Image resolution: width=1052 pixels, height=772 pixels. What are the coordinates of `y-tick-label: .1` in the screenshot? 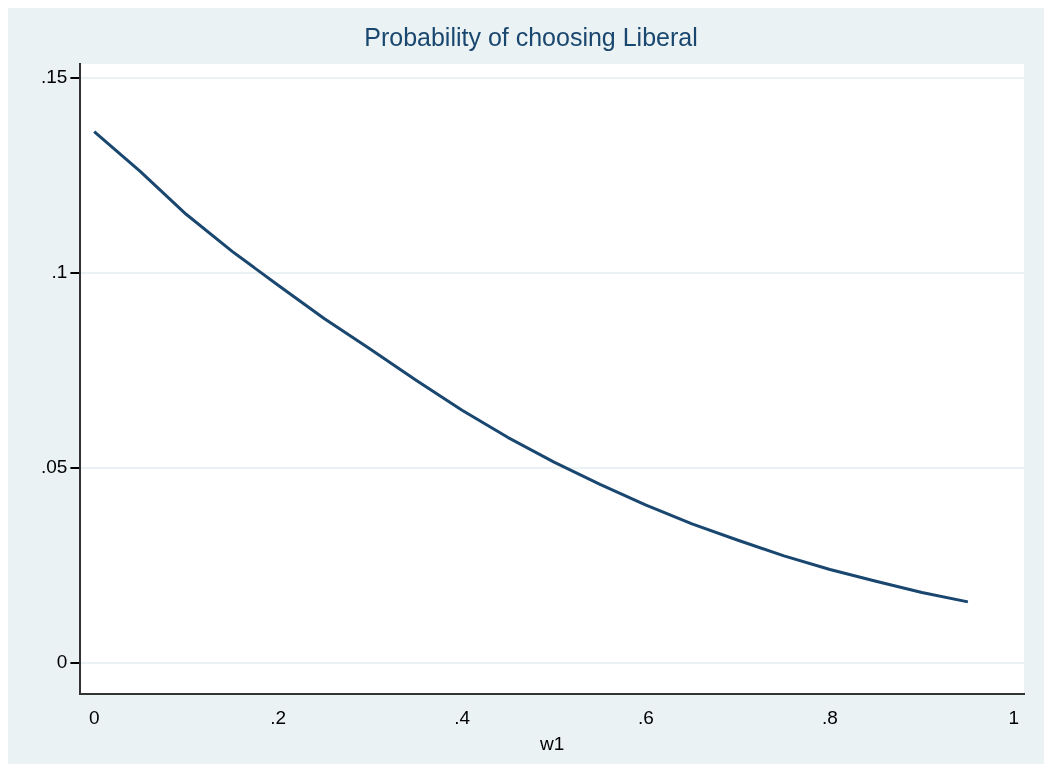 It's located at (59, 272).